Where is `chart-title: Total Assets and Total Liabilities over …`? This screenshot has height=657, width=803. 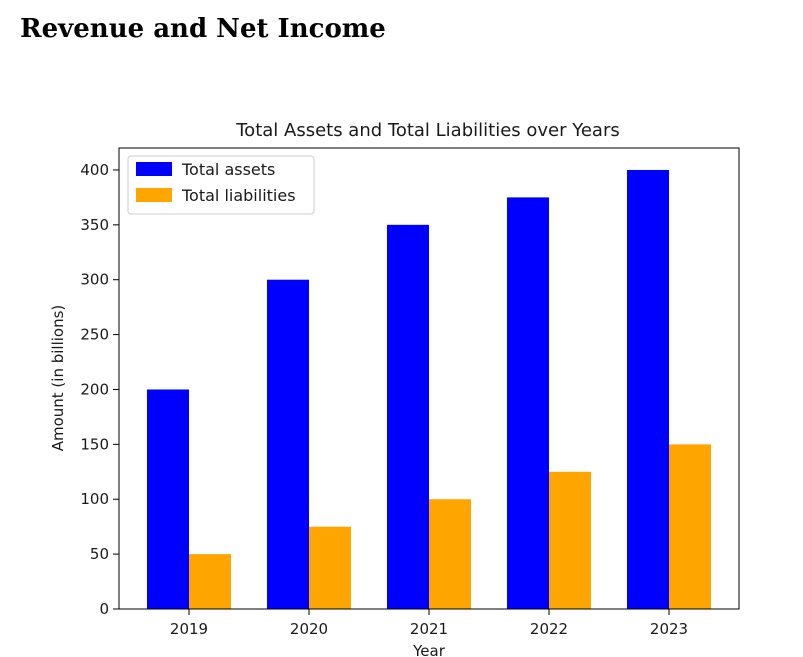
chart-title: Total Assets and Total Liabilities over … is located at coordinates (427, 130).